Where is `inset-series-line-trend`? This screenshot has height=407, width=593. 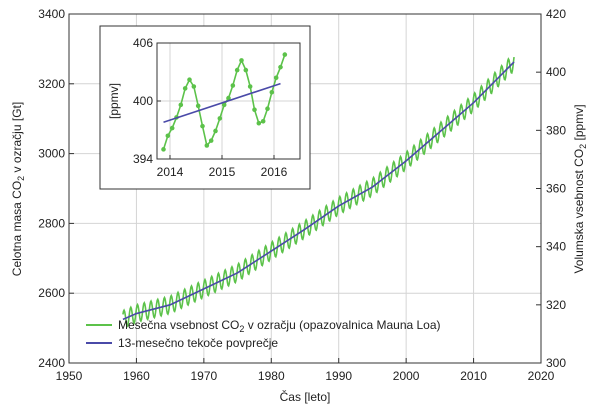 inset-series-line-trend is located at coordinates (222, 103).